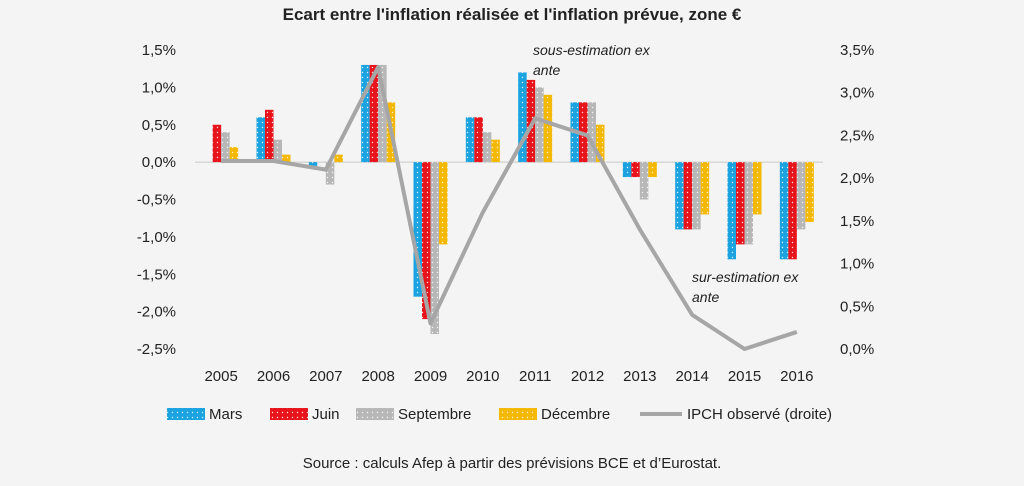 The image size is (1024, 486). Describe the element at coordinates (518, 414) in the screenshot. I see `legend-swatch-décembre` at that location.